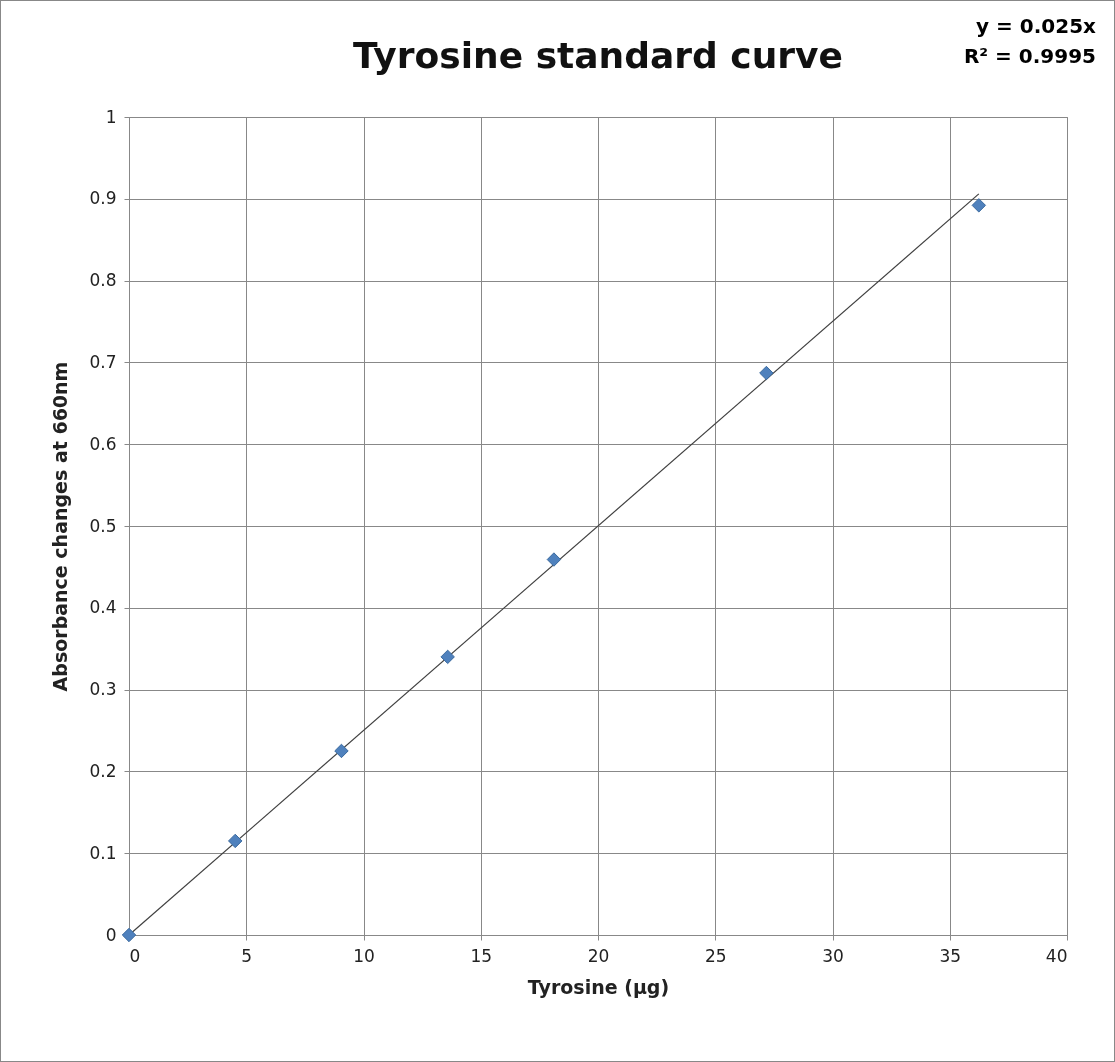 The height and width of the screenshot is (1062, 1115). I want to click on text: y = 0.025x, so click(1035, 26).